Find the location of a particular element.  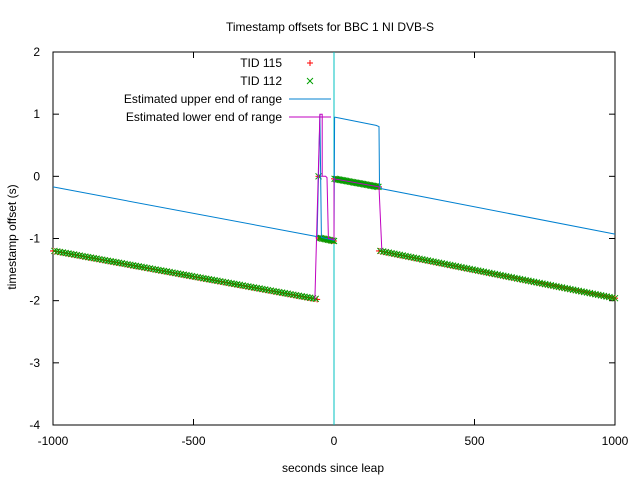

y-tick-label: -2 is located at coordinates (34, 301).